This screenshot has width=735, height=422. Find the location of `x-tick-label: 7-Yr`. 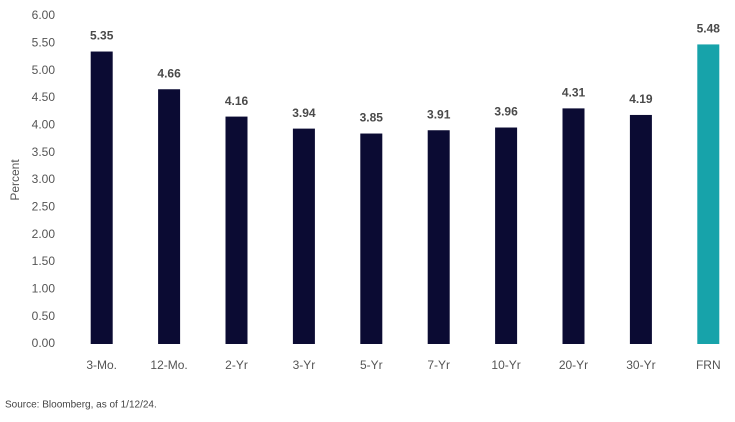

x-tick-label: 7-Yr is located at coordinates (438, 365).